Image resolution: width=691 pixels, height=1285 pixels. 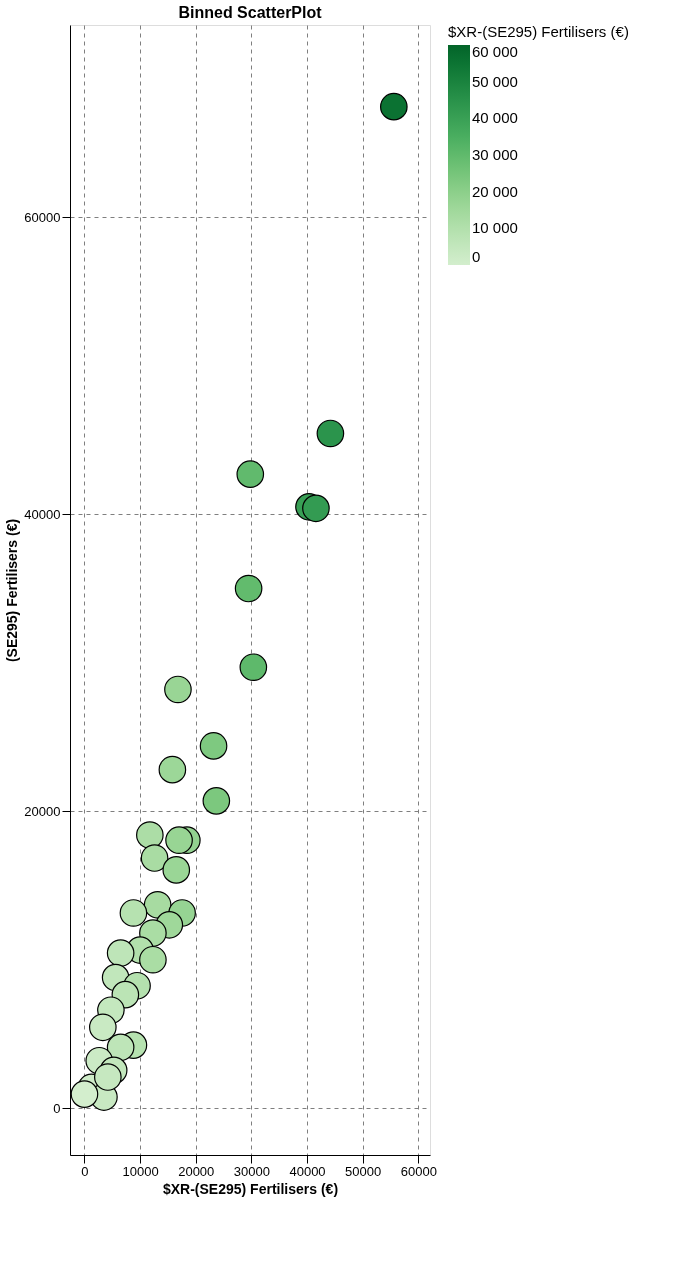 What do you see at coordinates (42, 514) in the screenshot?
I see `y-tick-label: 40000` at bounding box center [42, 514].